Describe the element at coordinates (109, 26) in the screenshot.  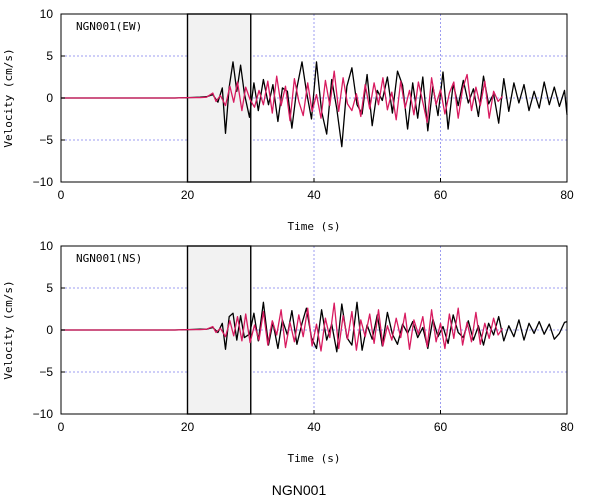
I see `panel-title: NGN001(EW)` at that location.